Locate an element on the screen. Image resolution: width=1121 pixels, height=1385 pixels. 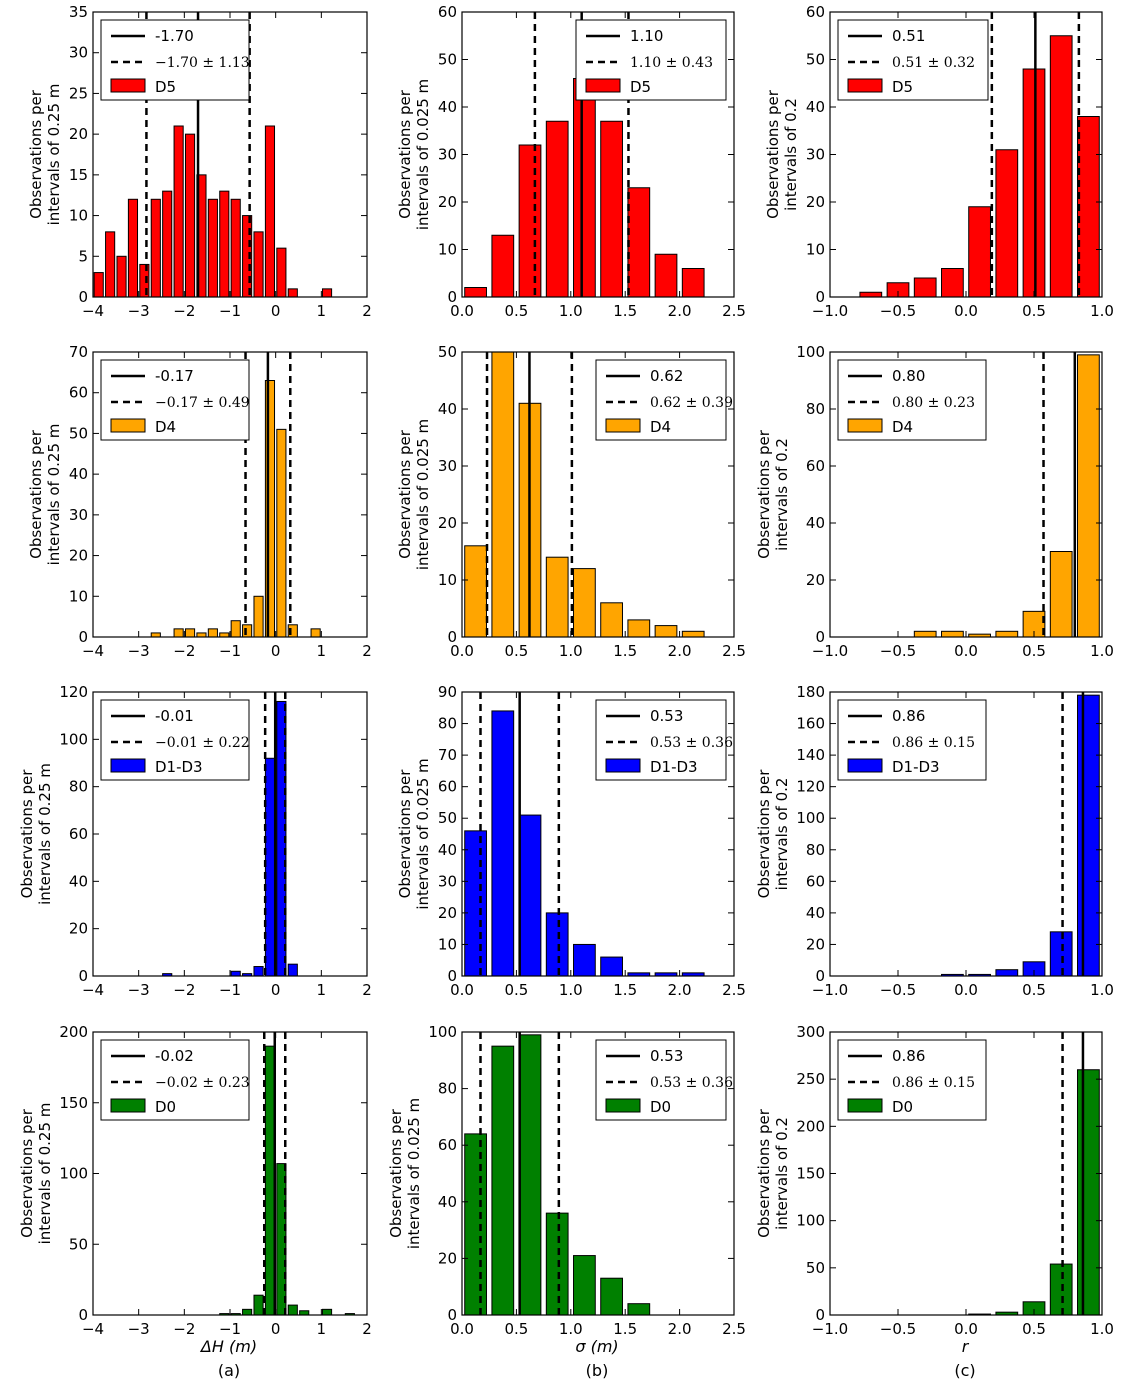
y-axis-label: Observations perintervals of 0.025 m is located at coordinates (414, 154).